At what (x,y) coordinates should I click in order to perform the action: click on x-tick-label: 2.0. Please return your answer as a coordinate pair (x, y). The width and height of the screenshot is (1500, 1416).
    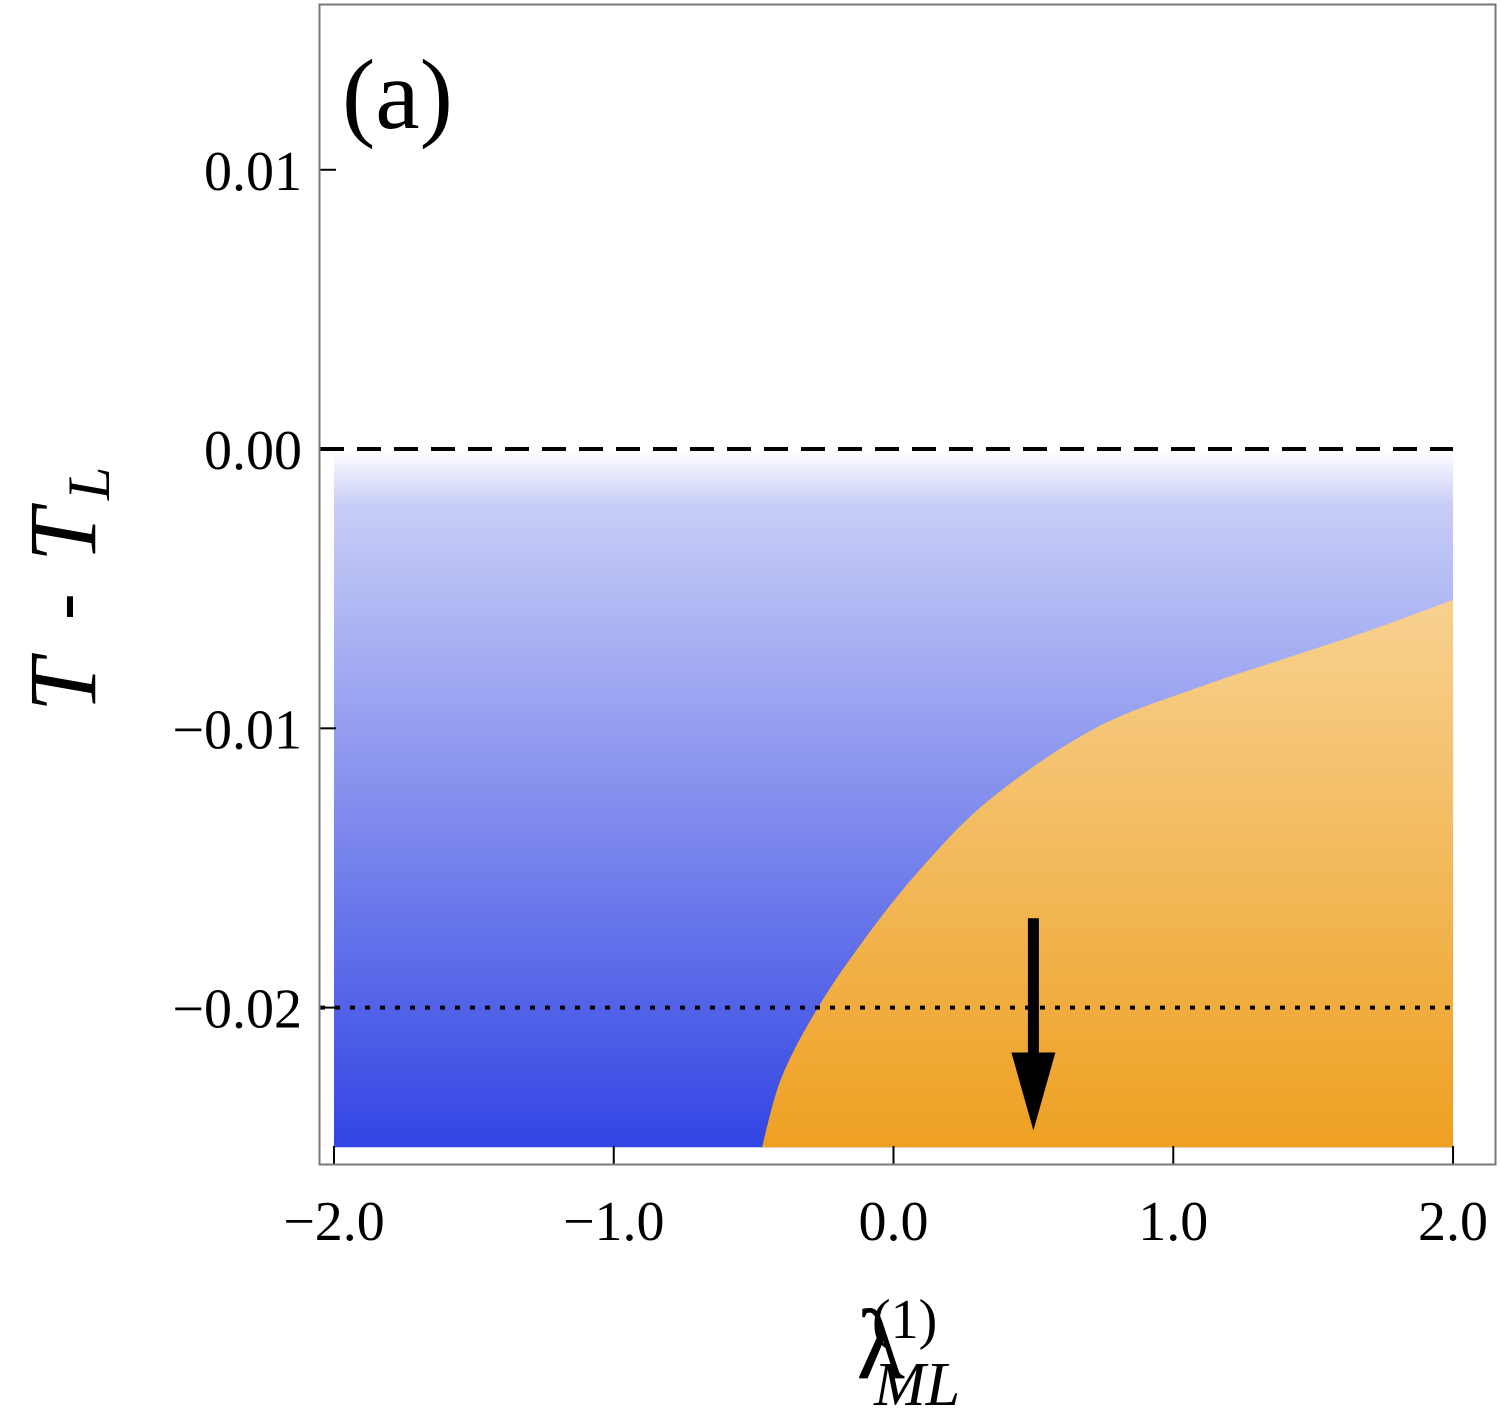
    Looking at the image, I should click on (1453, 1222).